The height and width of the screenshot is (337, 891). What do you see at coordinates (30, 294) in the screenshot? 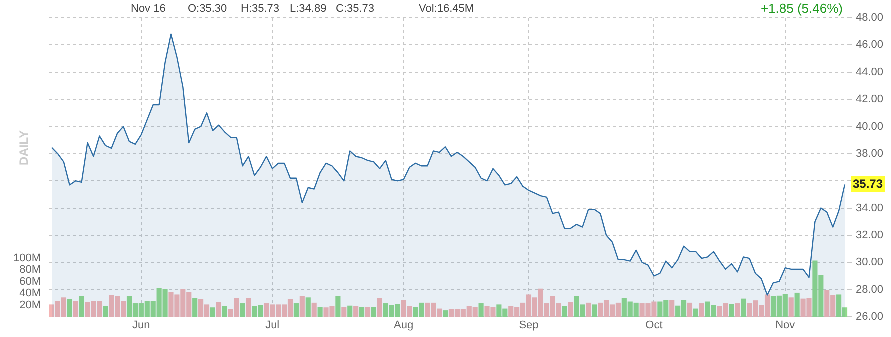
I see `y-tick-label: 40M` at bounding box center [30, 294].